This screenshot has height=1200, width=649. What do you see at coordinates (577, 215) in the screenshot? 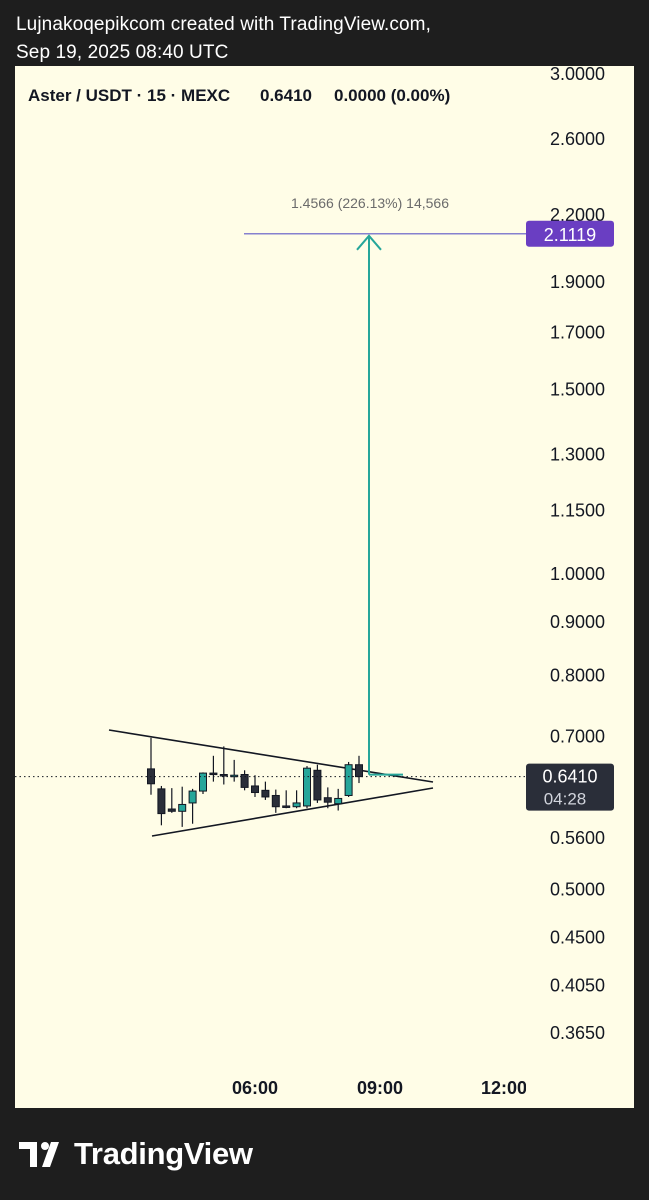
I see `y-tick-label: 2.2000` at bounding box center [577, 215].